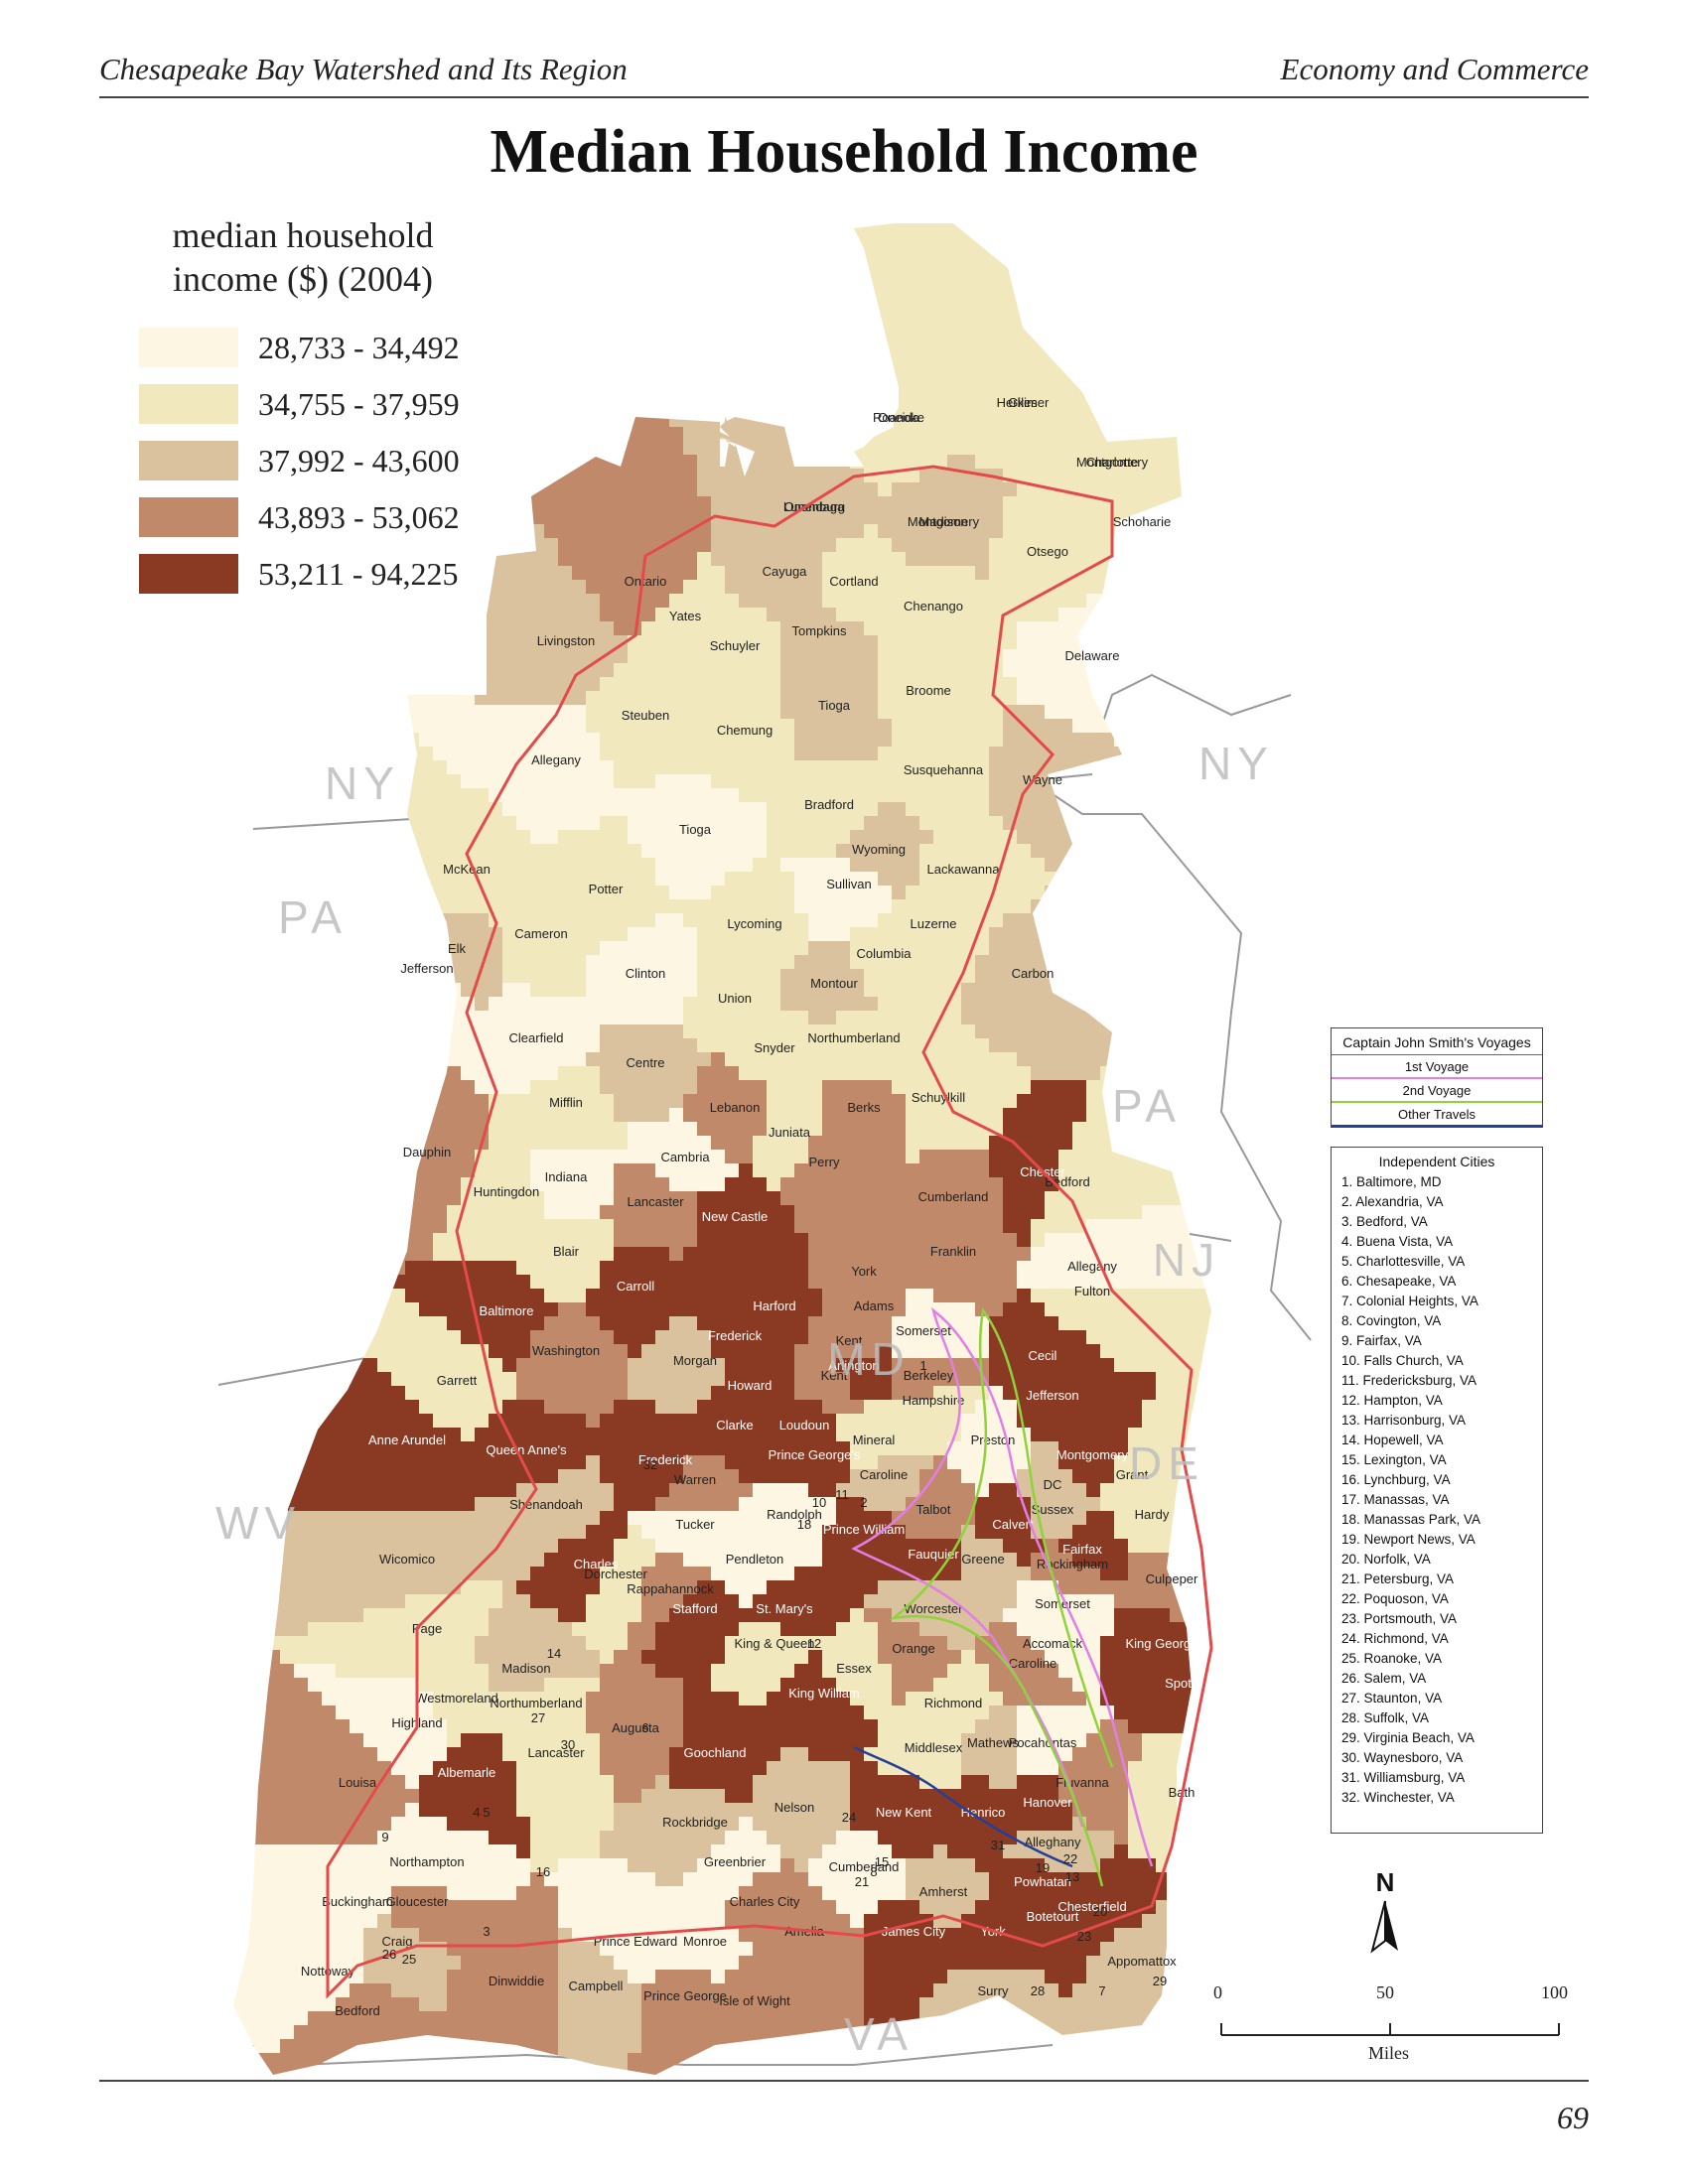 Image resolution: width=1688 pixels, height=2184 pixels. I want to click on city-number: 21, so click(862, 1881).